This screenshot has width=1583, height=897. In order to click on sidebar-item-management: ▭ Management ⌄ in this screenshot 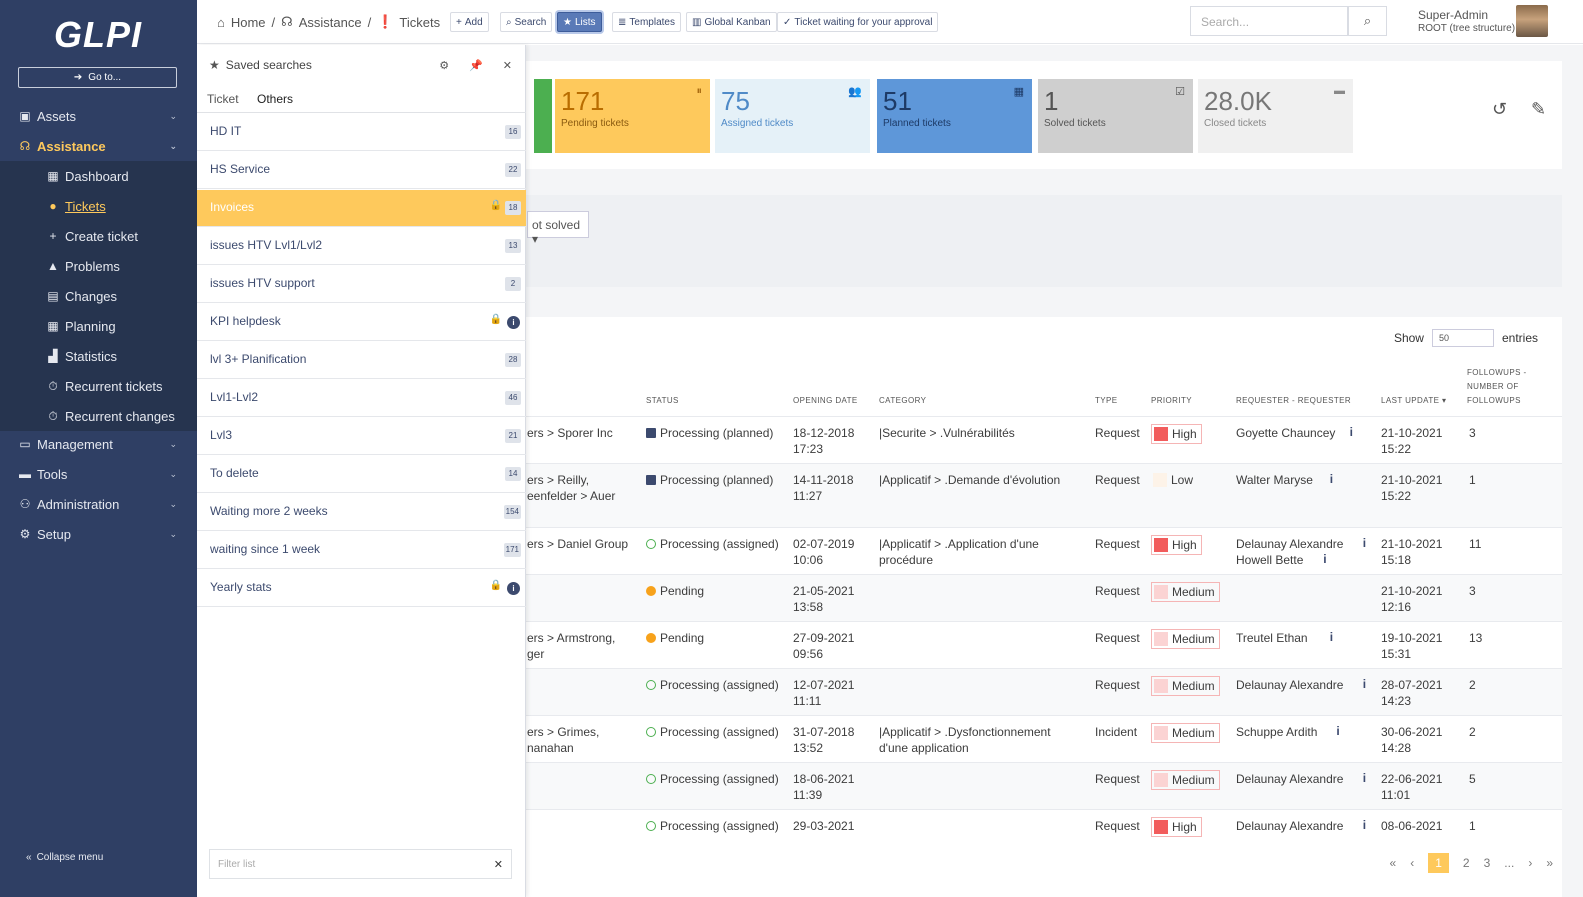, I will do `click(98, 444)`.